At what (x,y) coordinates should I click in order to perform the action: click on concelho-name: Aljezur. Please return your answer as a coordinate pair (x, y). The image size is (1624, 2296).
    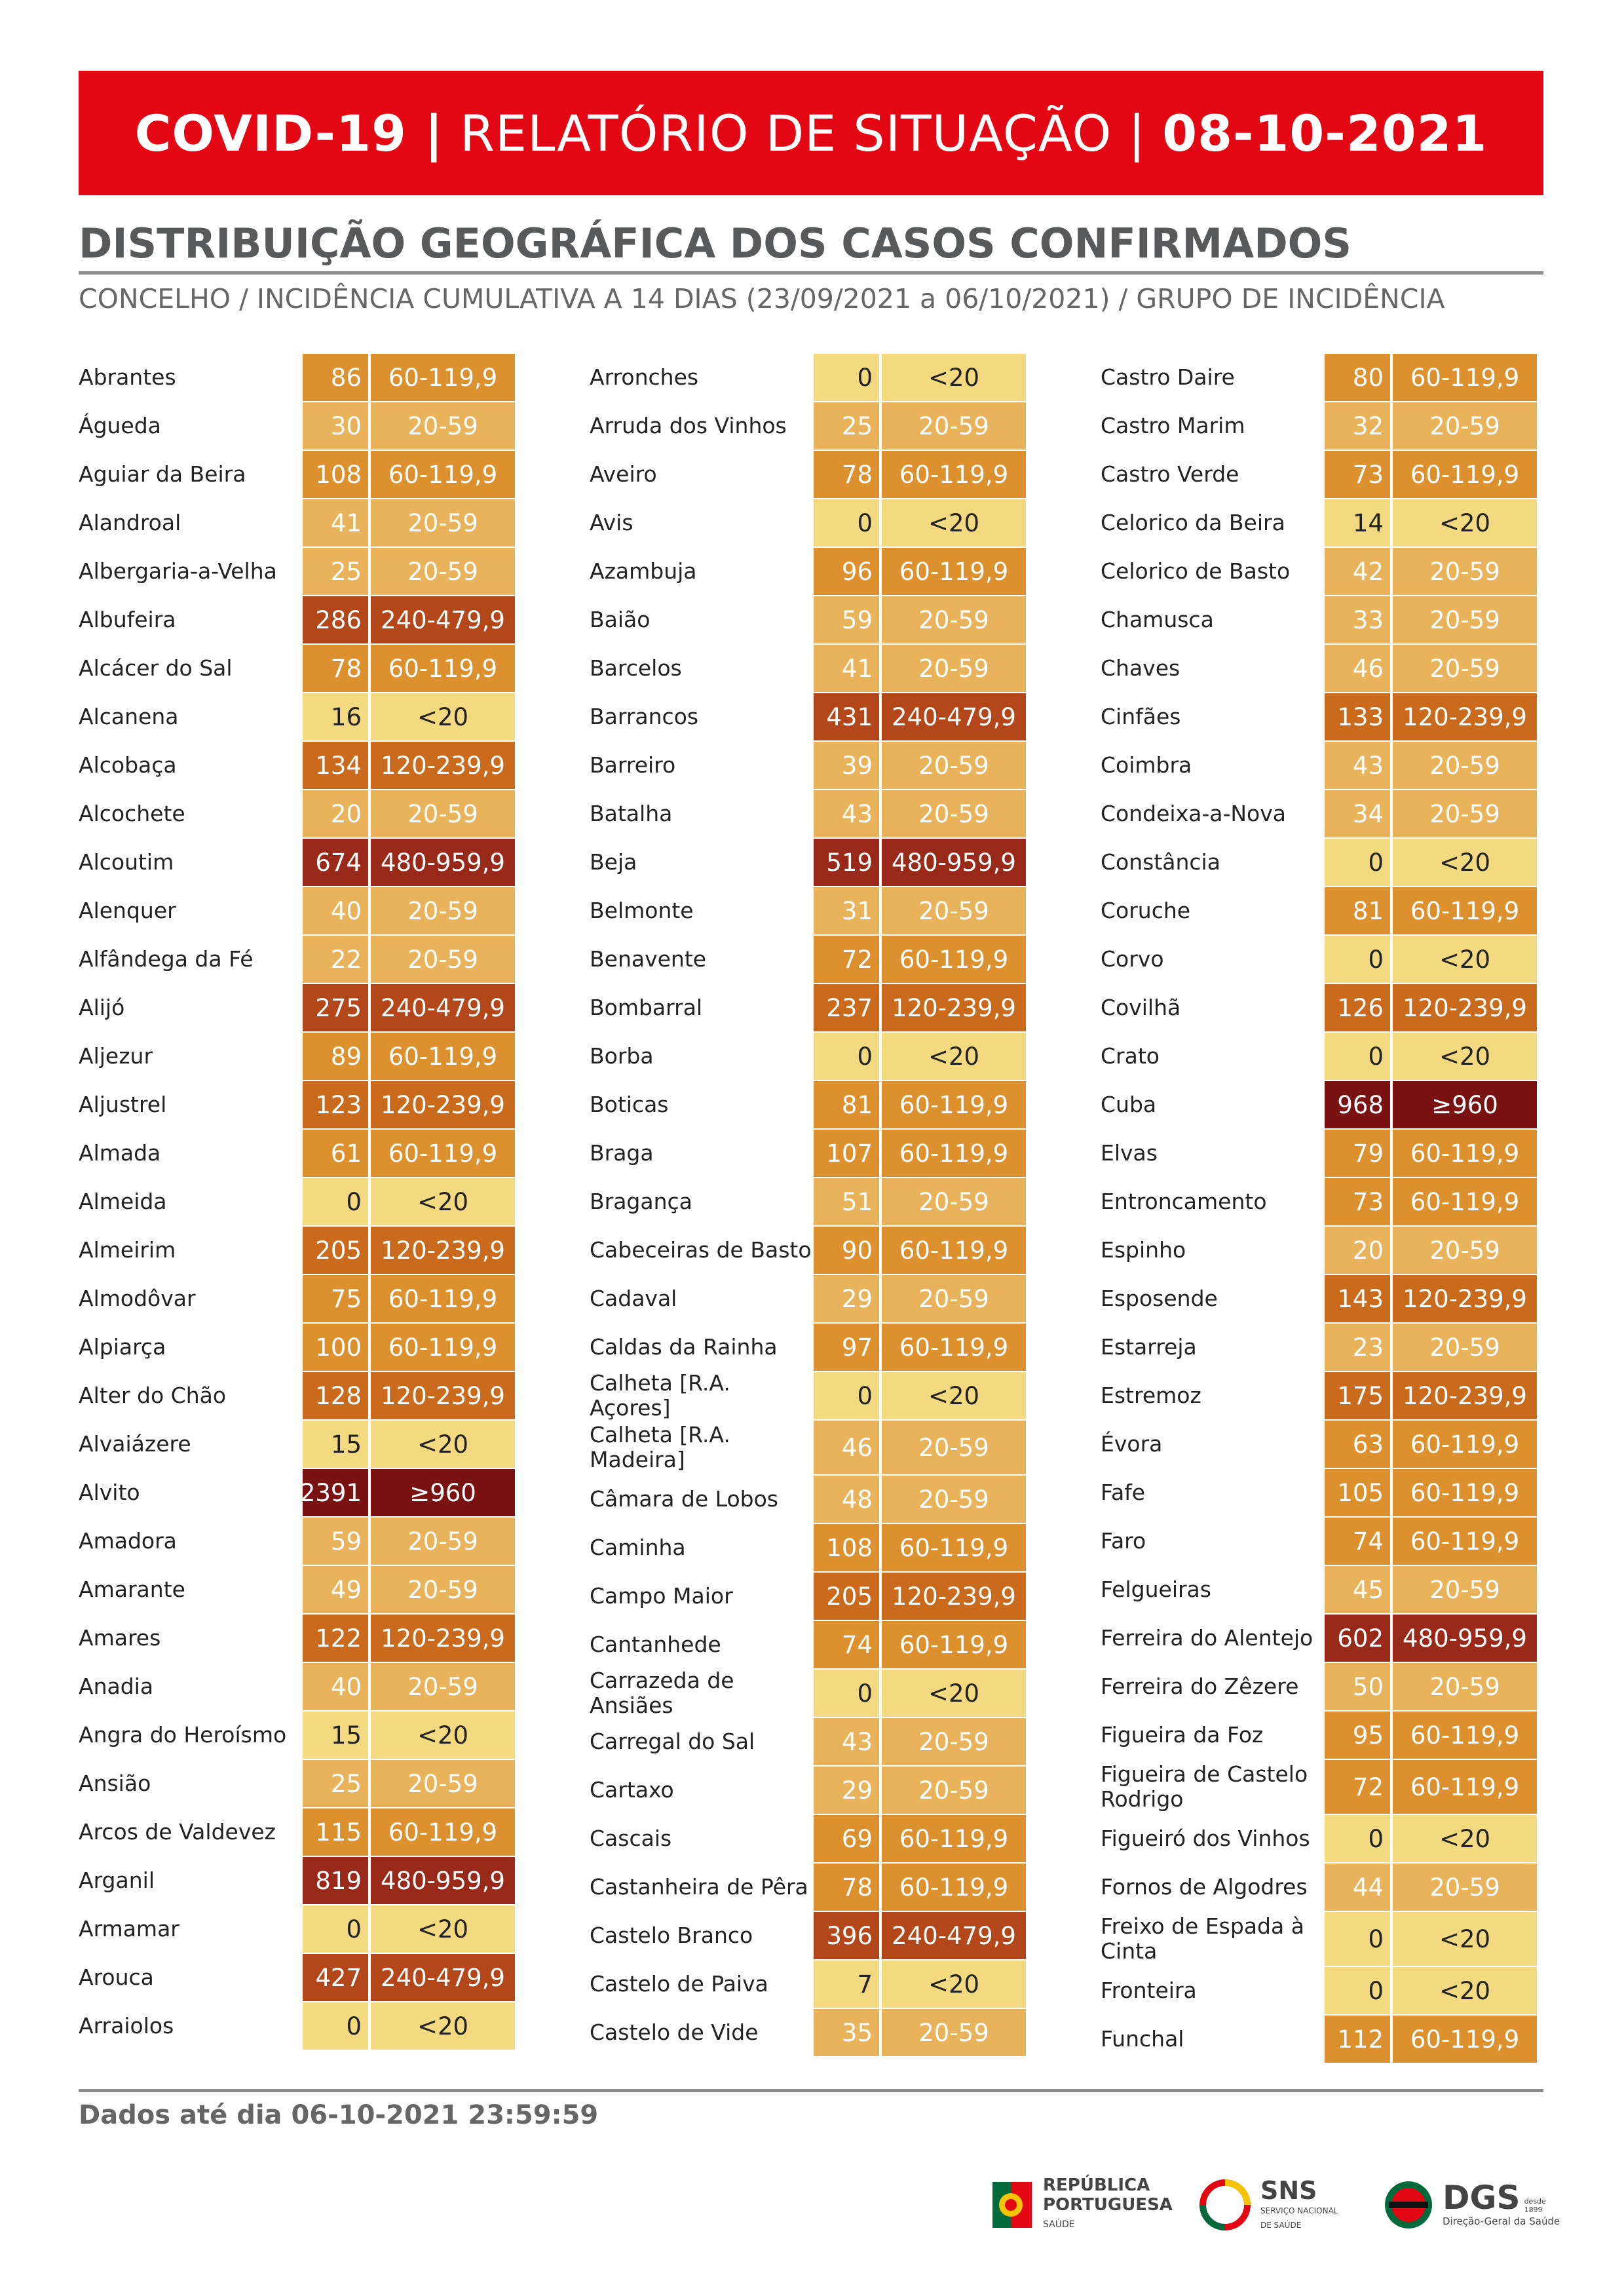
    Looking at the image, I should click on (116, 1056).